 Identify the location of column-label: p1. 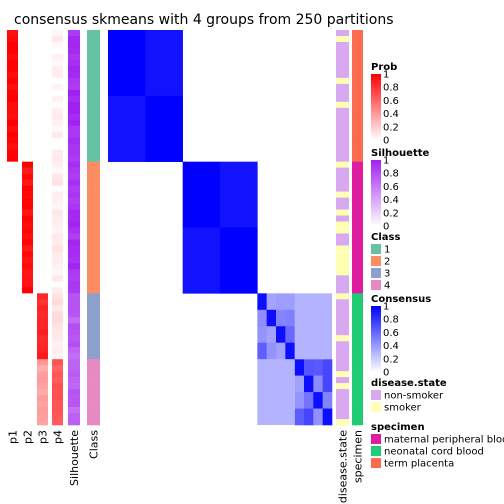
(13, 437).